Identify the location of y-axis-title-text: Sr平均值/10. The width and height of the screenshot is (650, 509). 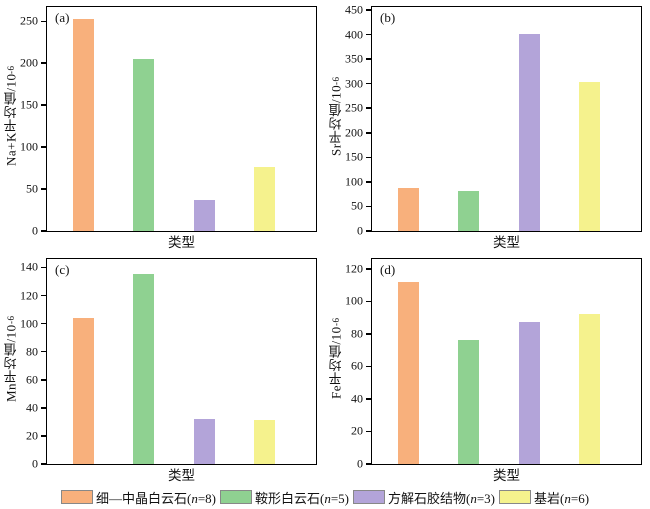
(336, 120).